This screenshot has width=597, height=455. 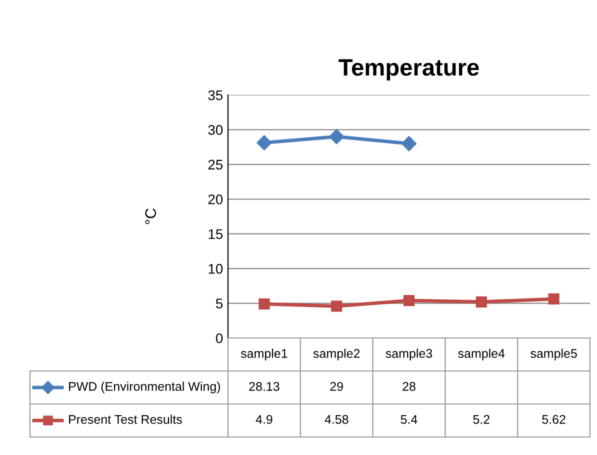 What do you see at coordinates (554, 419) in the screenshot?
I see `data-label: 5.62` at bounding box center [554, 419].